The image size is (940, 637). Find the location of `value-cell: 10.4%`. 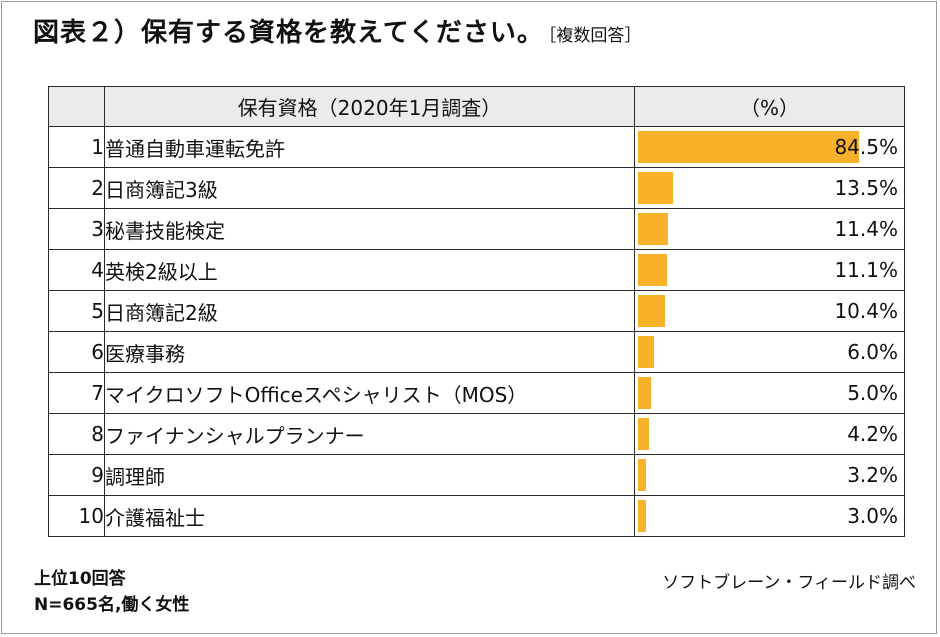

value-cell: 10.4% is located at coordinates (769, 311).